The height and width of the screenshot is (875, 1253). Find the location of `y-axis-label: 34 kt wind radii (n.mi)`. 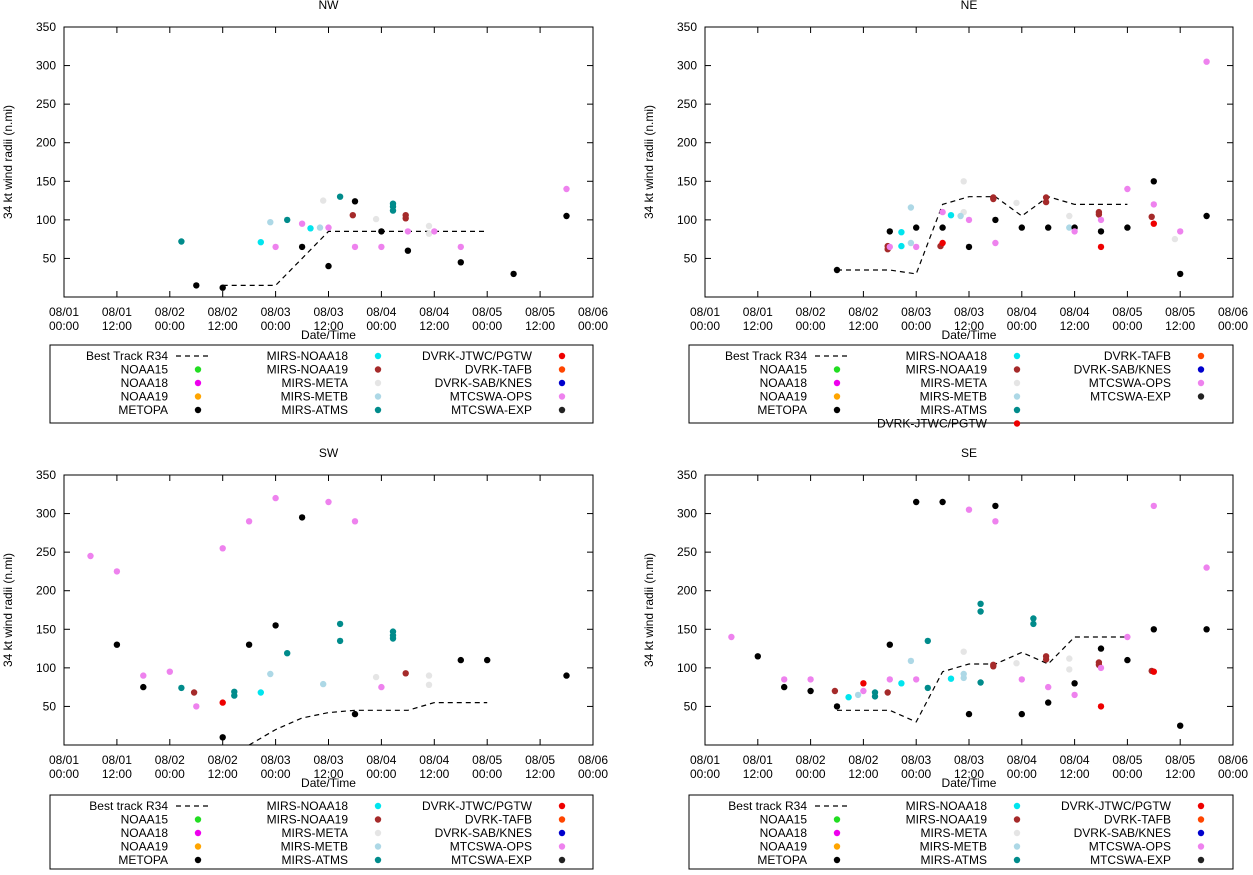

y-axis-label: 34 kt wind radii (n.mi) is located at coordinates (649, 610).